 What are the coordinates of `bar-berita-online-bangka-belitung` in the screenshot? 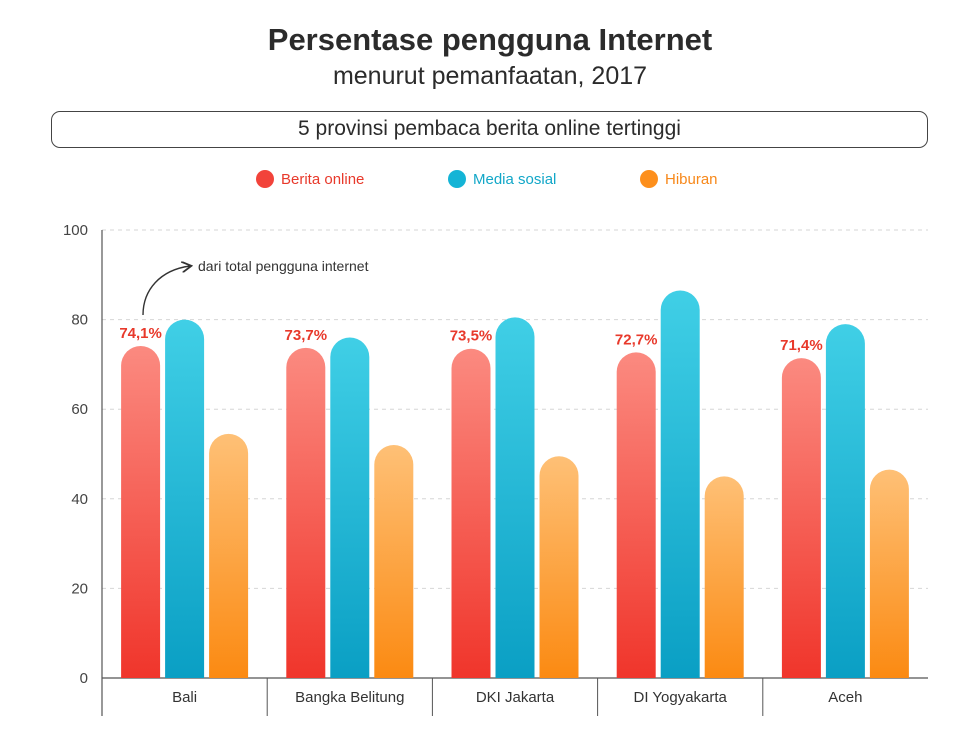 It's located at (306, 512).